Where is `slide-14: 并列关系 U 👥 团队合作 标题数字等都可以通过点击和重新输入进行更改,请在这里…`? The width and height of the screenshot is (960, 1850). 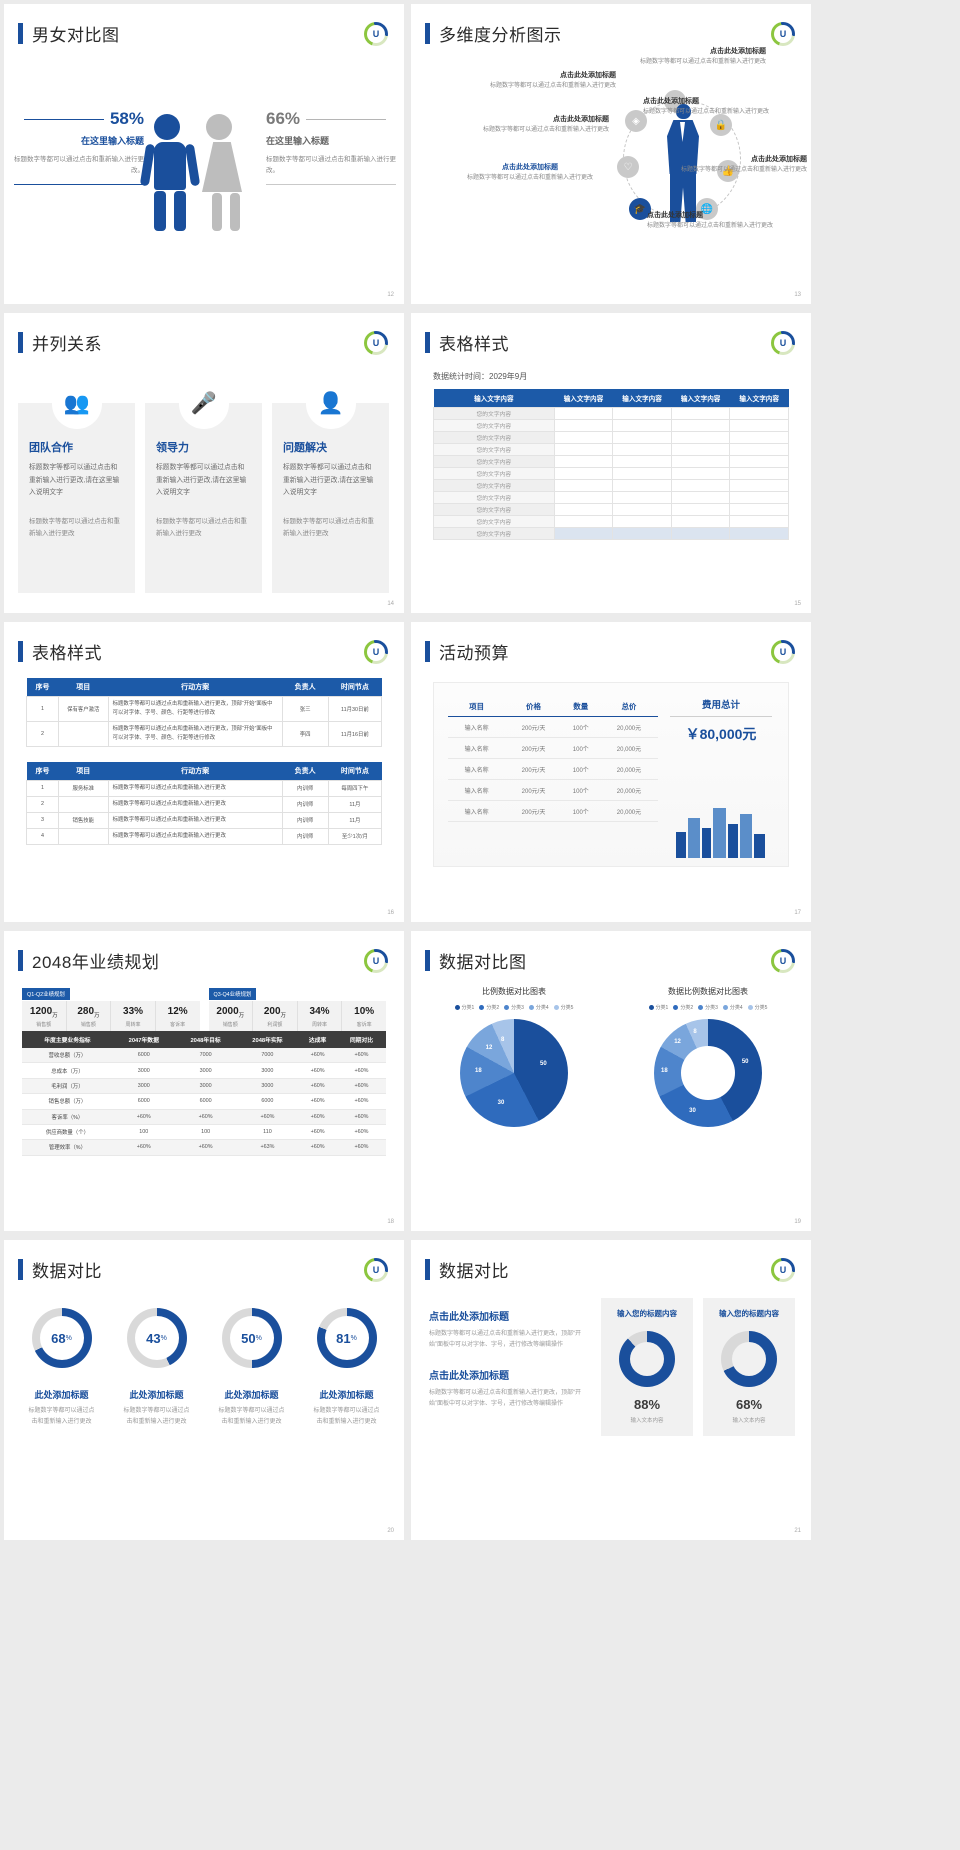 slide-14: 并列关系 U 👥 团队合作 标题数字等都可以通过点击和重新输入进行更改,请在这里… is located at coordinates (204, 463).